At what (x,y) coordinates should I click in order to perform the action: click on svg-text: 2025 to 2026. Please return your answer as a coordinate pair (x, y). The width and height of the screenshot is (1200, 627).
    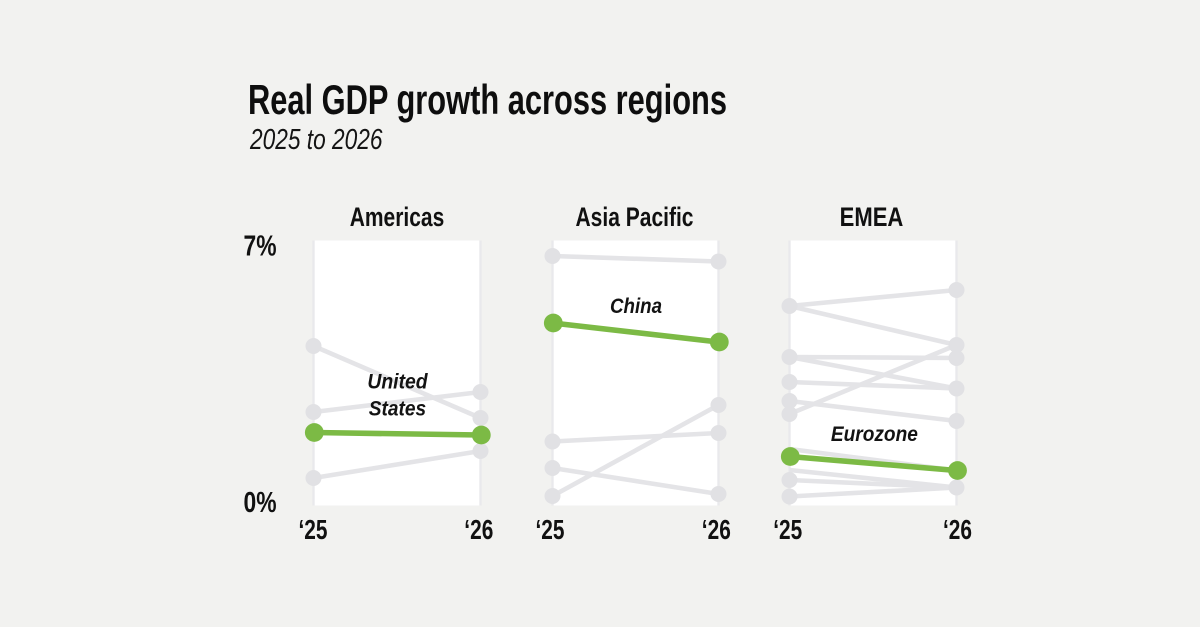
    Looking at the image, I should click on (316, 140).